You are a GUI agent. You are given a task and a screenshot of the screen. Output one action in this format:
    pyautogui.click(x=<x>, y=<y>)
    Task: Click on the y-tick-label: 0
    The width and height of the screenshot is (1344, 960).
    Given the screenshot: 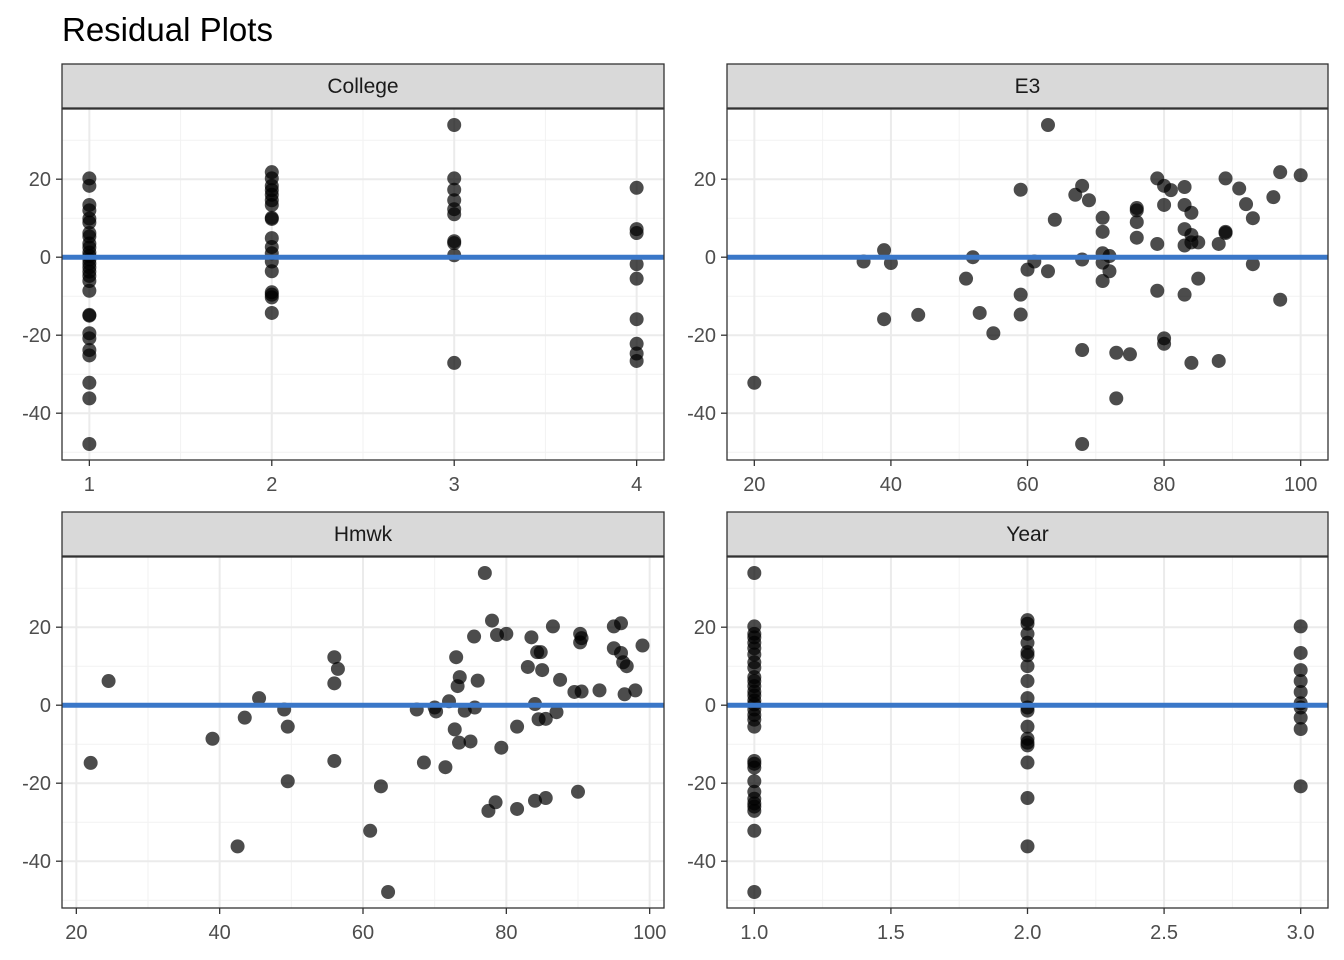 What is the action you would take?
    pyautogui.click(x=710, y=258)
    